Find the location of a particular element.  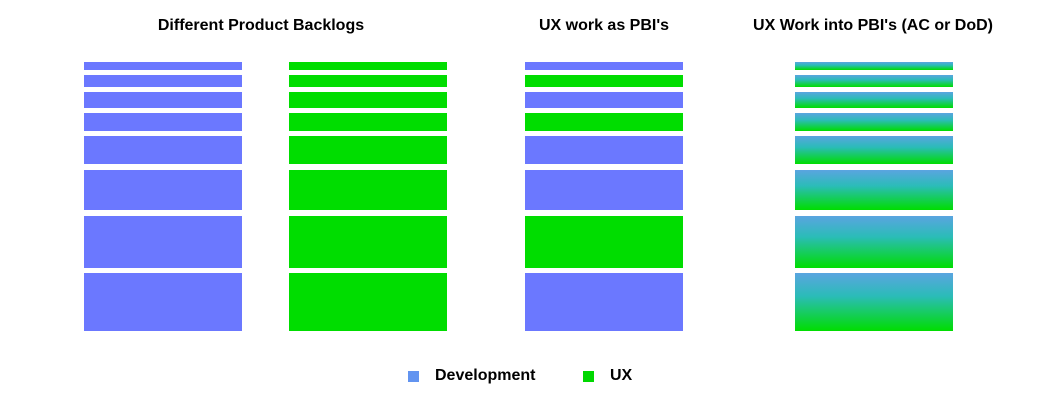

legend-label-development: Development is located at coordinates (485, 375).